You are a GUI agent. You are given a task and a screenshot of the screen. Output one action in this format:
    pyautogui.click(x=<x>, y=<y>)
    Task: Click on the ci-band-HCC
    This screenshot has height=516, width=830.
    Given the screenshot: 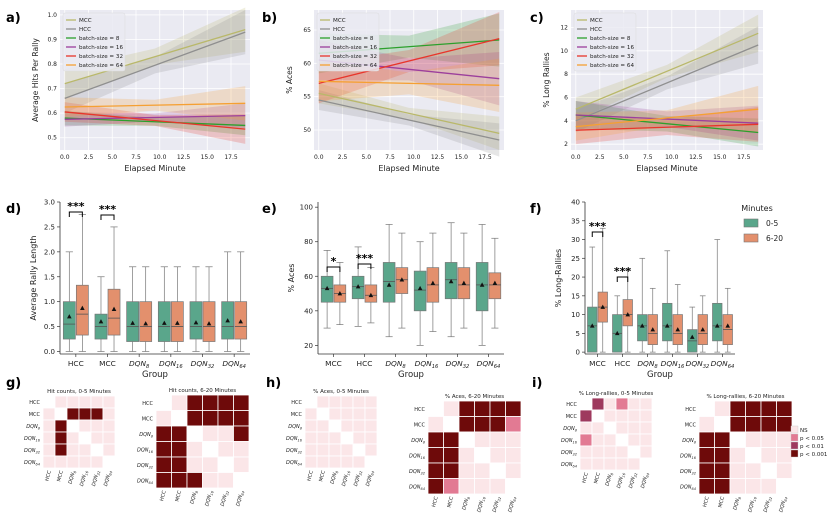 What is the action you would take?
    pyautogui.click(x=409, y=123)
    